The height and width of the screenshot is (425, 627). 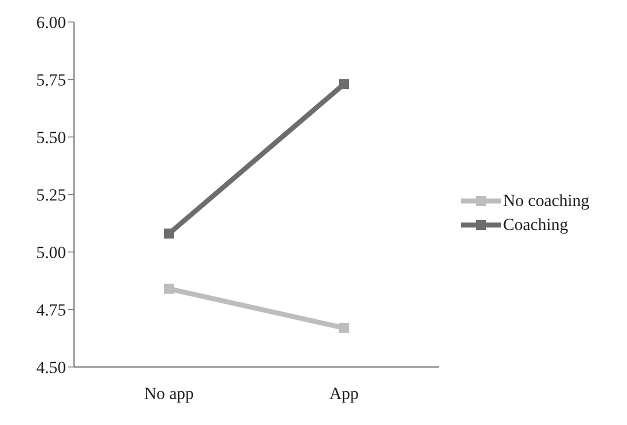 What do you see at coordinates (344, 394) in the screenshot?
I see `x-tick-label: App` at bounding box center [344, 394].